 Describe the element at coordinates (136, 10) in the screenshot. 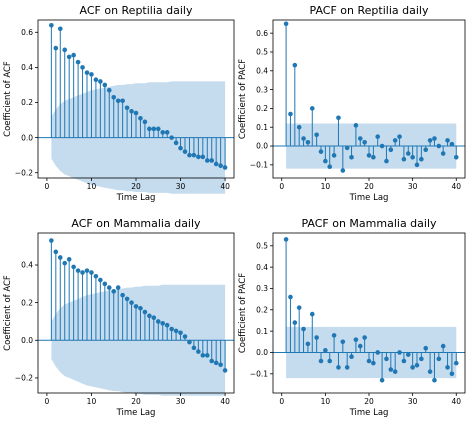

I see `chart-title: ACF on Reptilia daily` at that location.